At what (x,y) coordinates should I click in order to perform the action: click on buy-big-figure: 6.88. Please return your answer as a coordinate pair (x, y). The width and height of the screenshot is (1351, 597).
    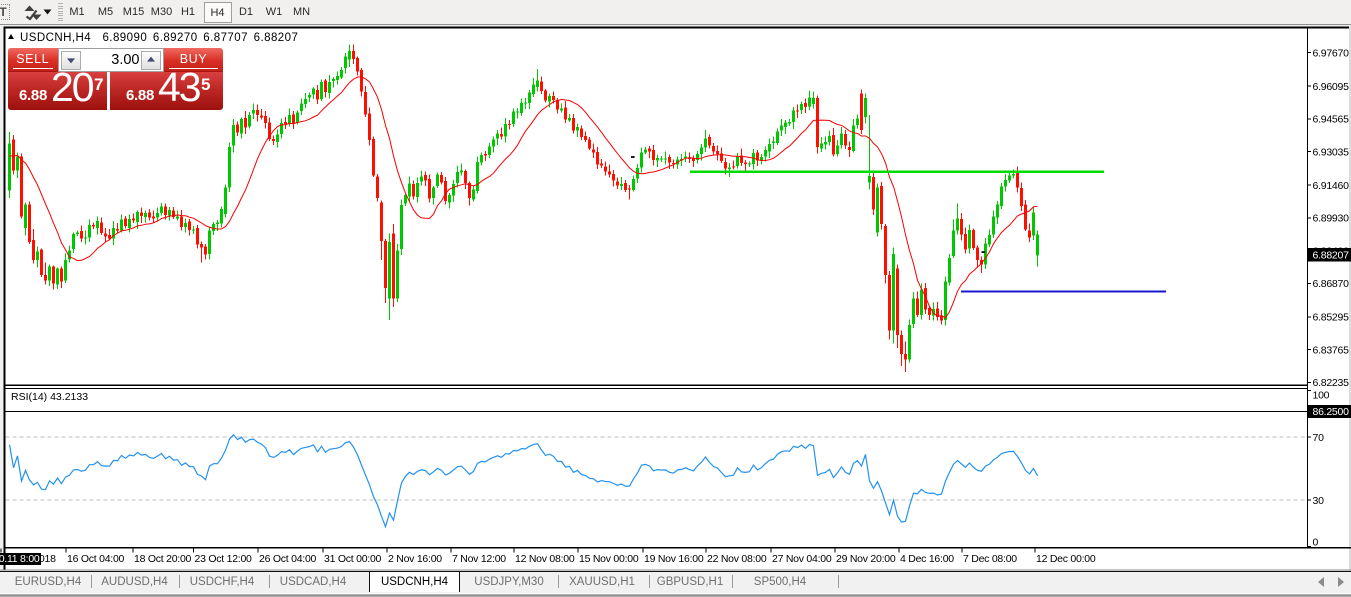
    Looking at the image, I should click on (140, 95).